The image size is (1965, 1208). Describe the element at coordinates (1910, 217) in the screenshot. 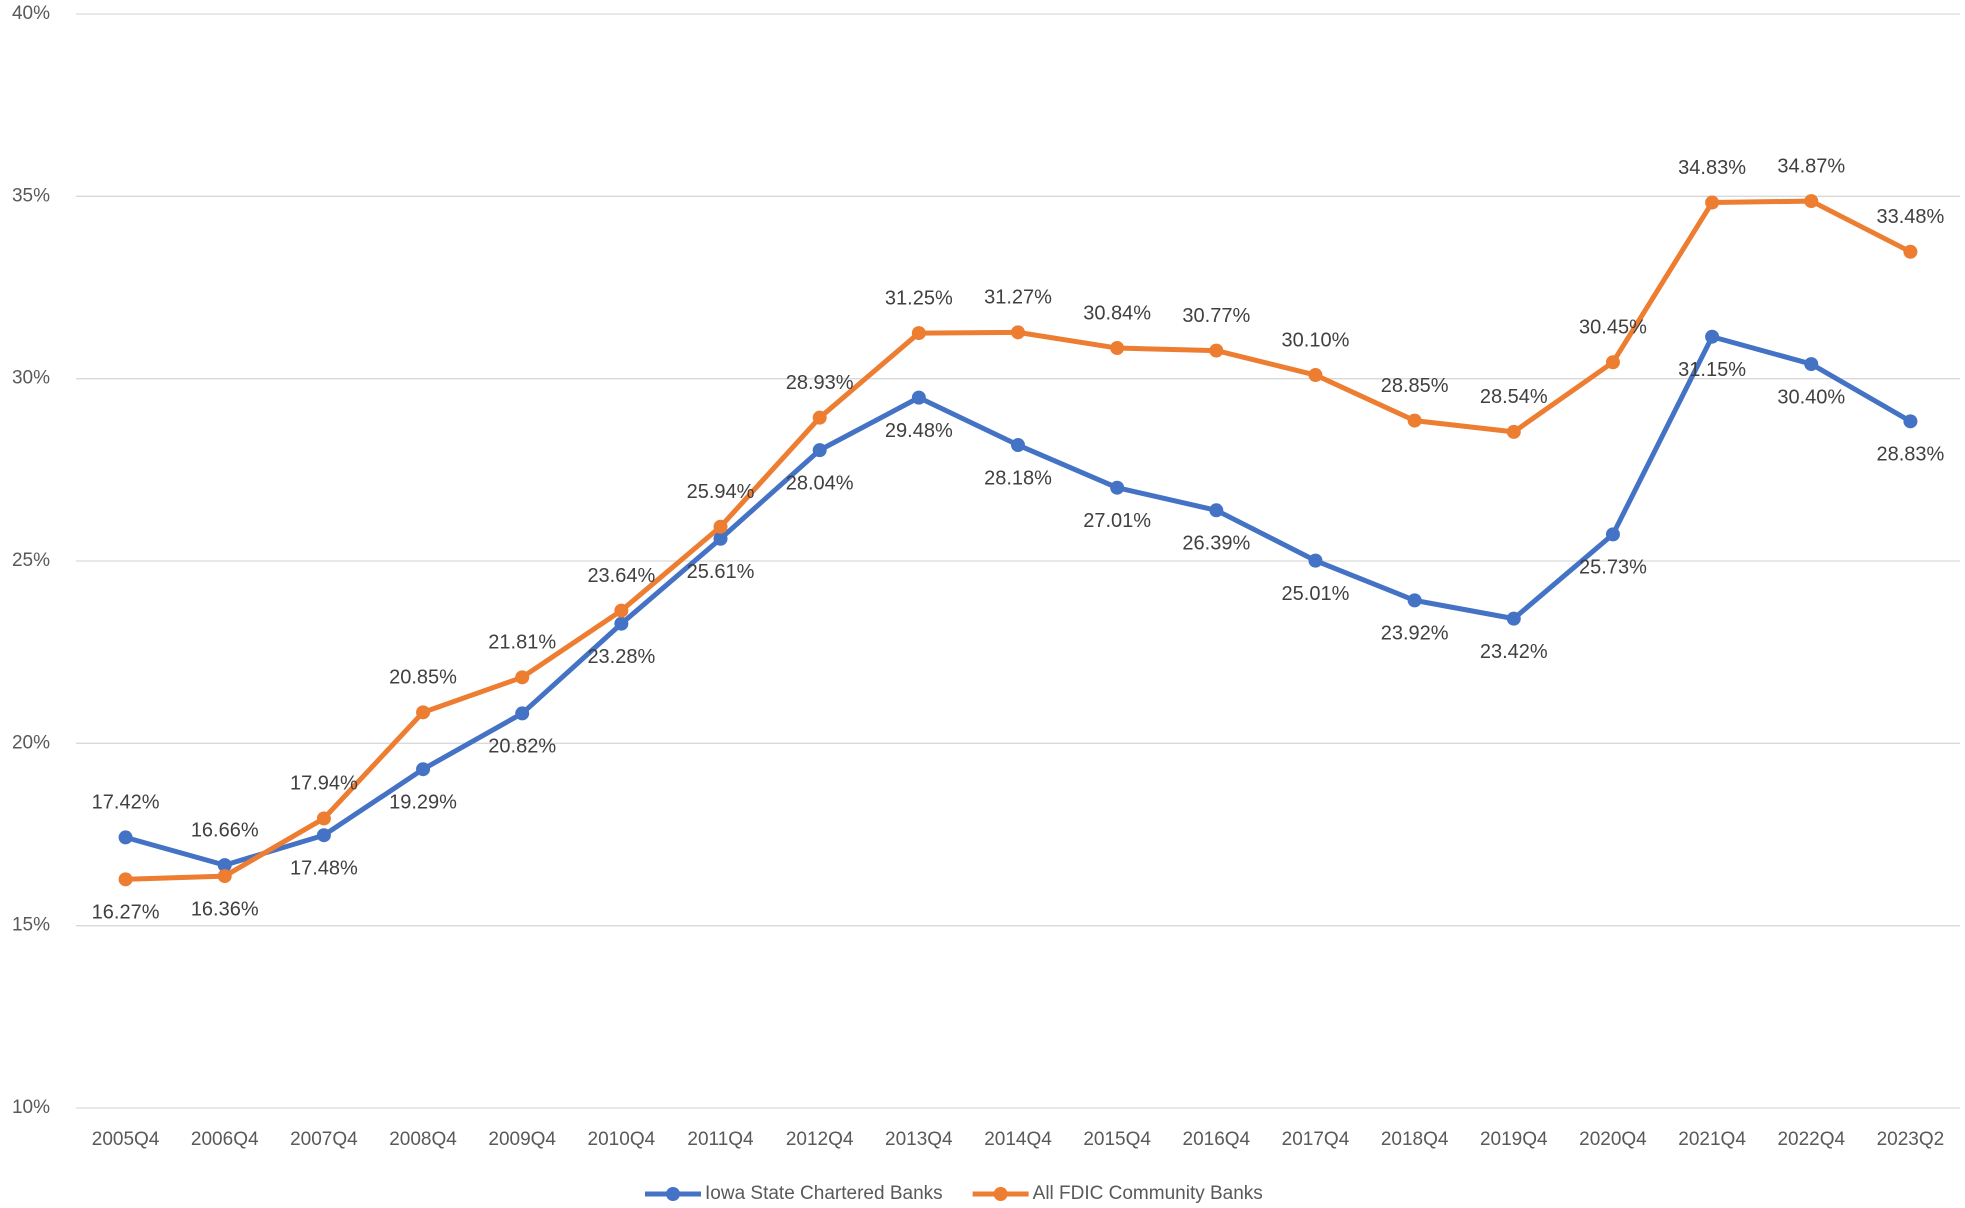

I see `data-label: 33.48%` at that location.